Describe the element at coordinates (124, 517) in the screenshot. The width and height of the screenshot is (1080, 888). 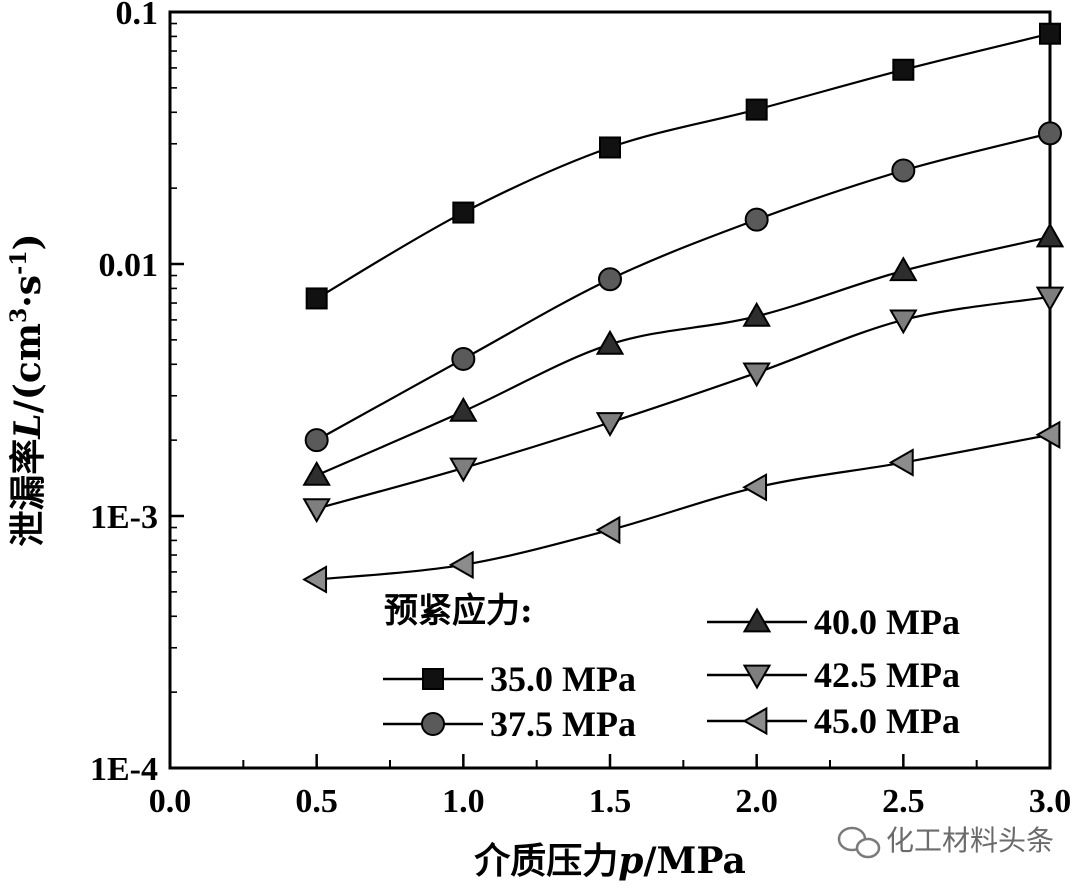
I see `y-tick-label: 1E-3` at that location.